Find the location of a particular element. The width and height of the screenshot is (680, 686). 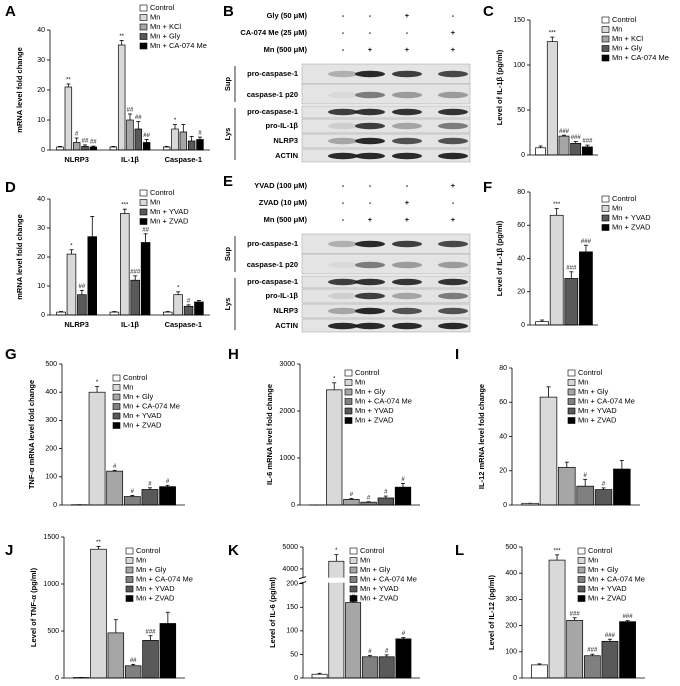

y-axis-label: TNF-α mRNA level fold change is located at coordinates (31, 434).